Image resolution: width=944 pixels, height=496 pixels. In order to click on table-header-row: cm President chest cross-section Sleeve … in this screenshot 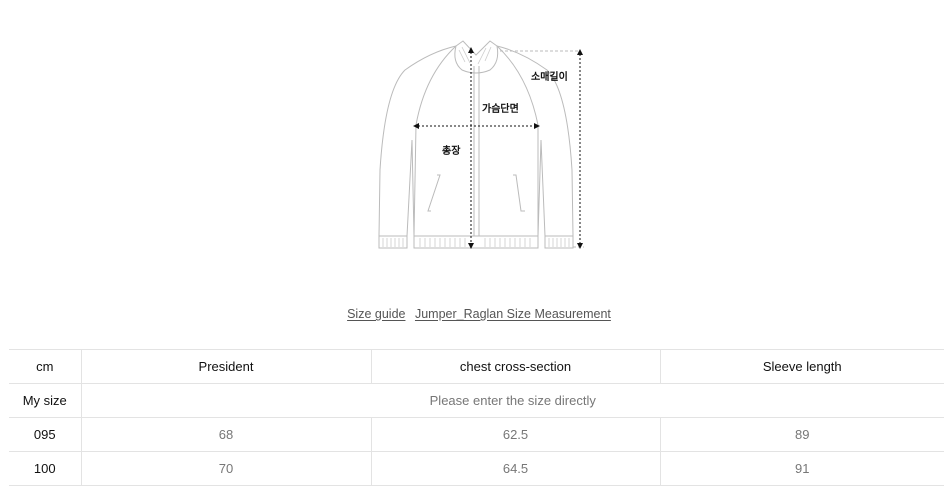, I will do `click(476, 366)`.